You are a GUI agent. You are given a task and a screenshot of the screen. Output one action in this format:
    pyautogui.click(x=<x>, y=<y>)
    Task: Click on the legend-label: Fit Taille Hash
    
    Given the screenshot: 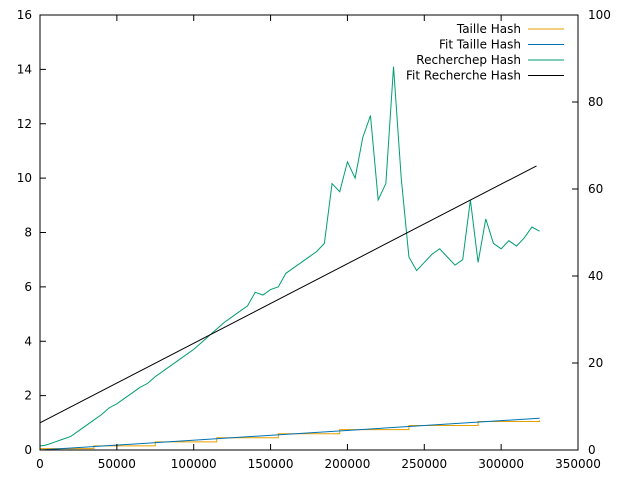 What is the action you would take?
    pyautogui.click(x=480, y=45)
    